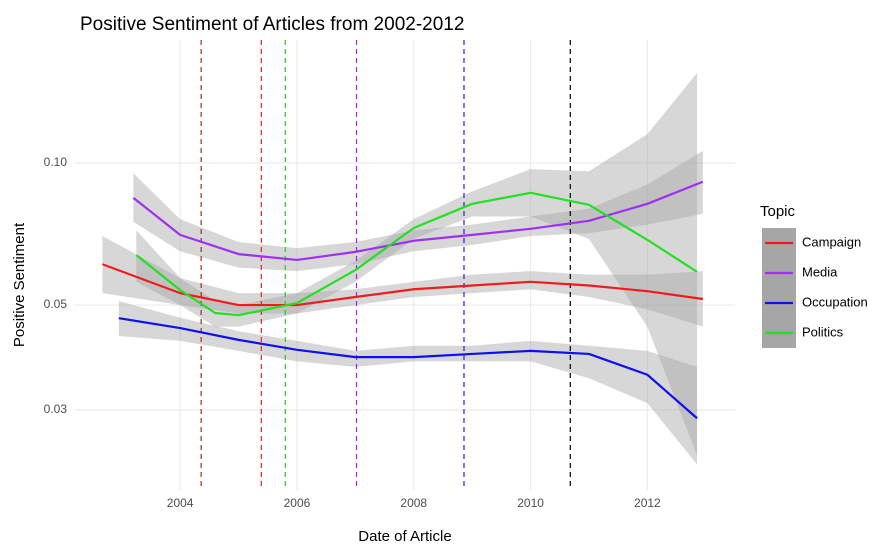 This screenshot has width=881, height=546. Describe the element at coordinates (413, 503) in the screenshot. I see `x-tick-label: 2008` at that location.